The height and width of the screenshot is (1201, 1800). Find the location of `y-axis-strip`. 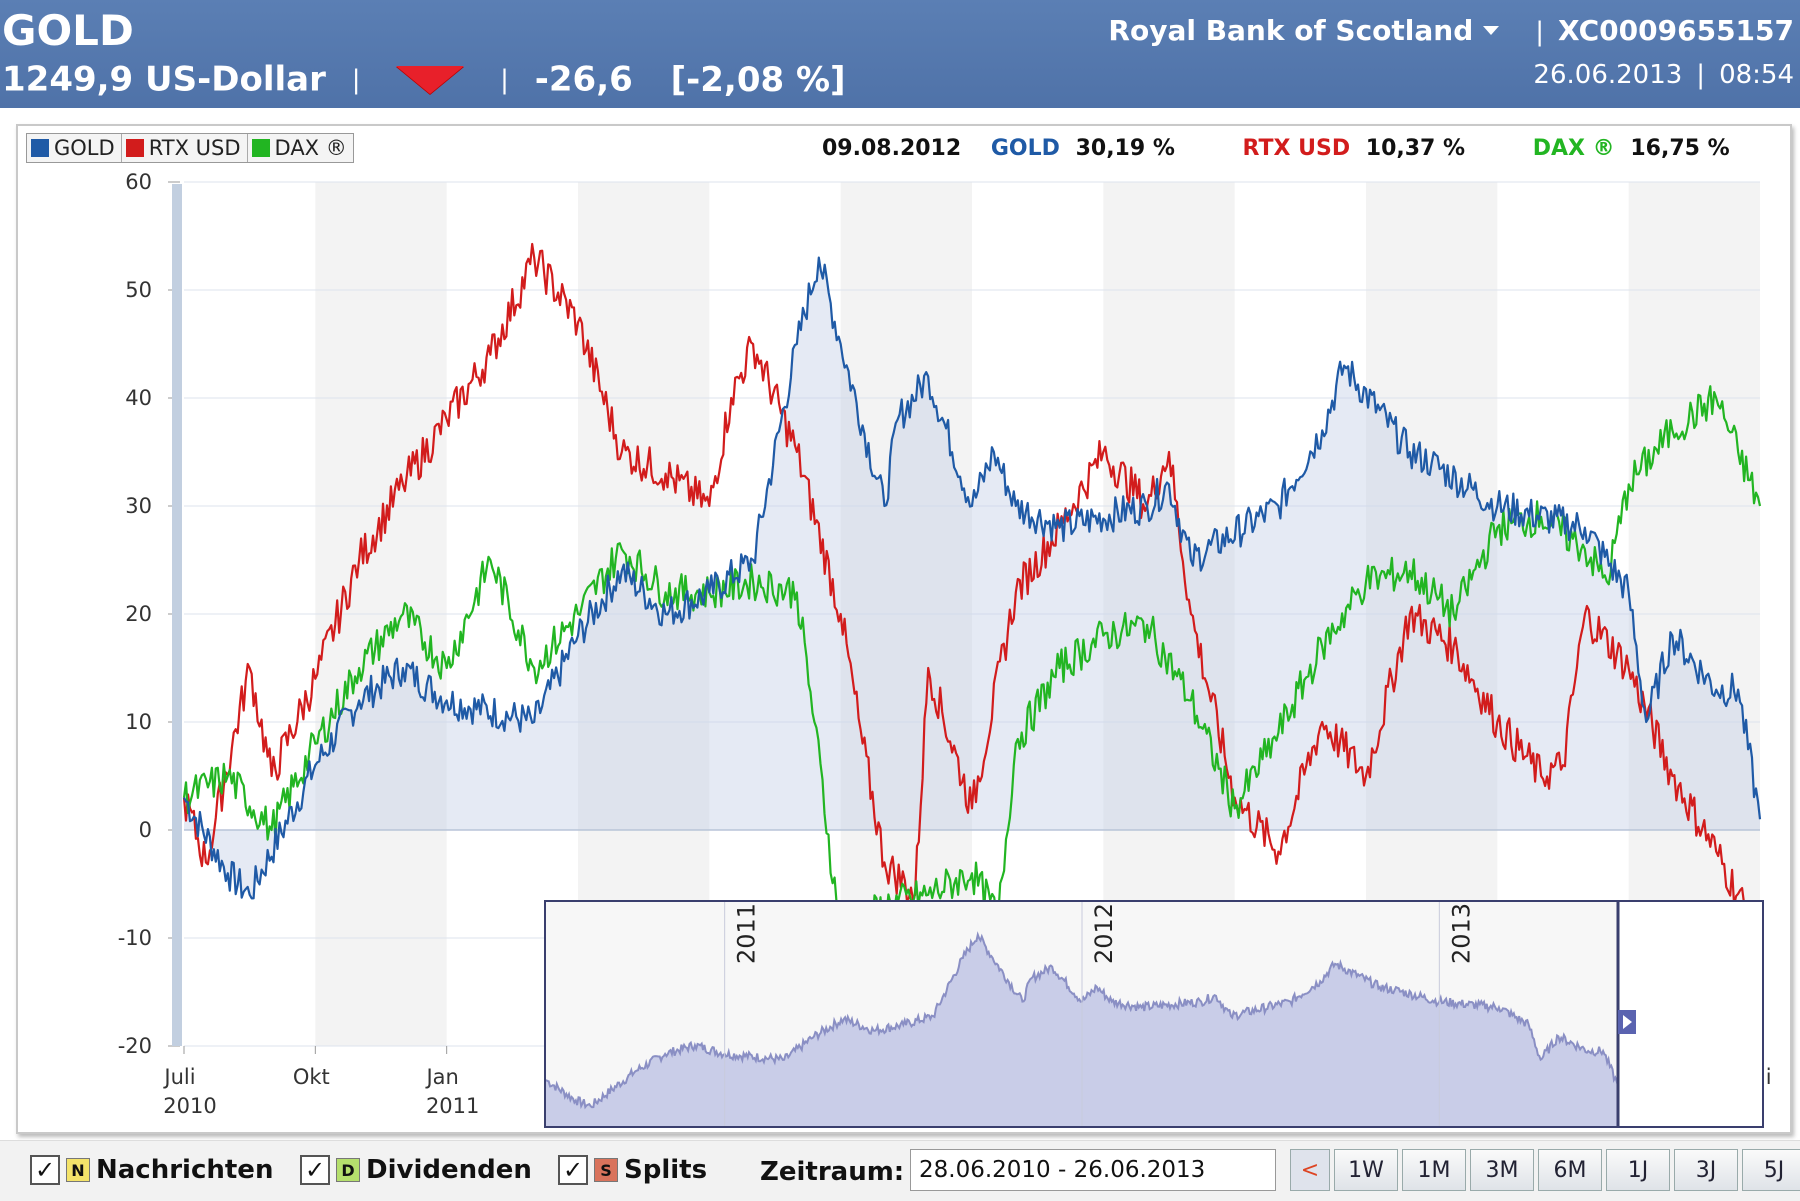

y-axis-strip is located at coordinates (177, 615).